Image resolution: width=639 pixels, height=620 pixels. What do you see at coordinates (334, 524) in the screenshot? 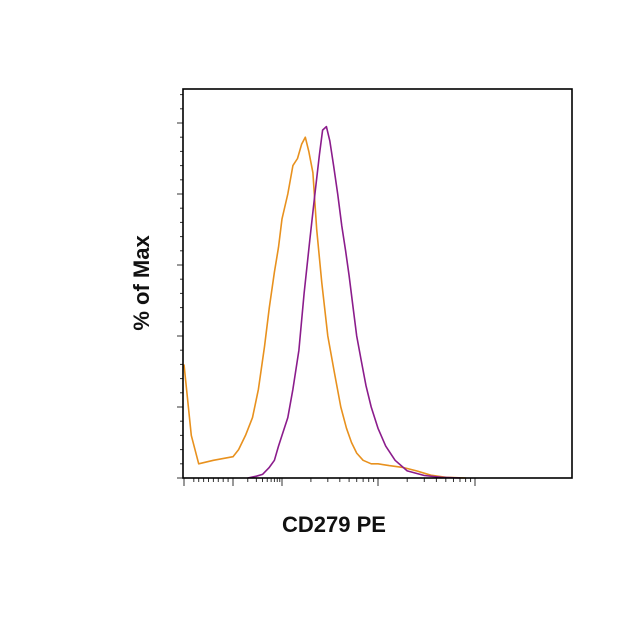
I see `x-axis-label: CD279 PE` at bounding box center [334, 524].